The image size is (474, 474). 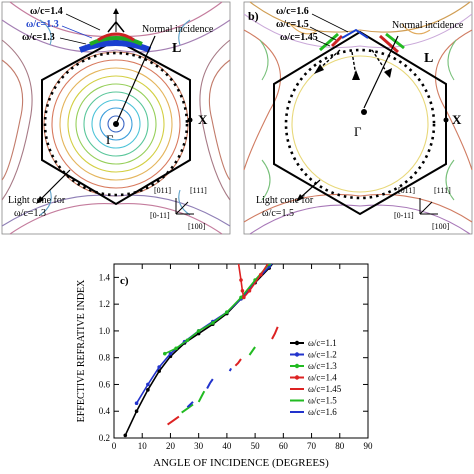 What do you see at coordinates (381, 72) in the screenshot?
I see `panel-b-normal-line` at bounding box center [381, 72].